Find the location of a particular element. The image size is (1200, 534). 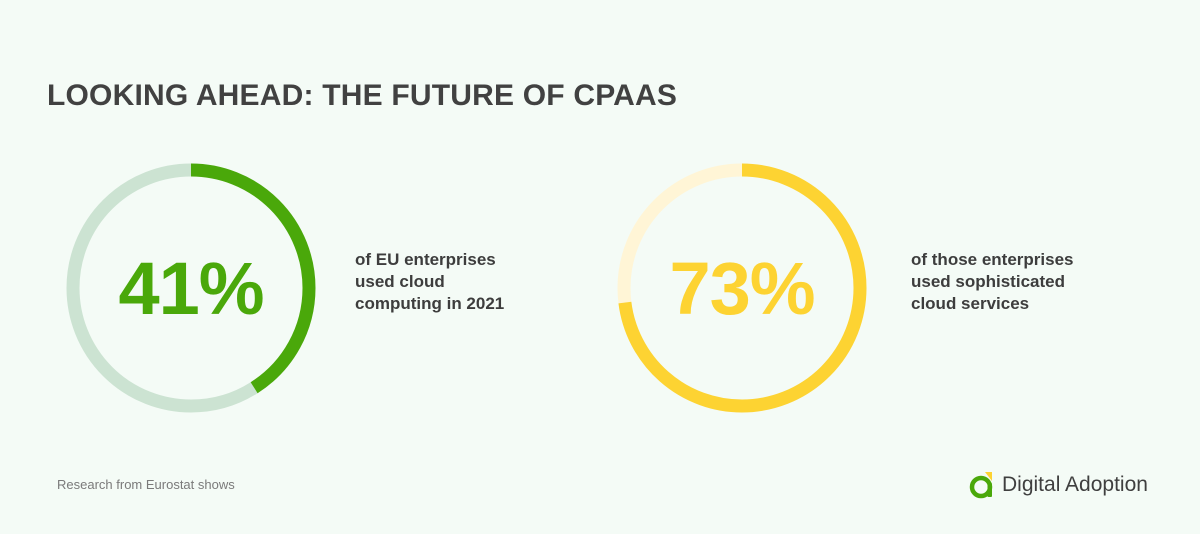

caption-line: of EU enterprises is located at coordinates (425, 259).